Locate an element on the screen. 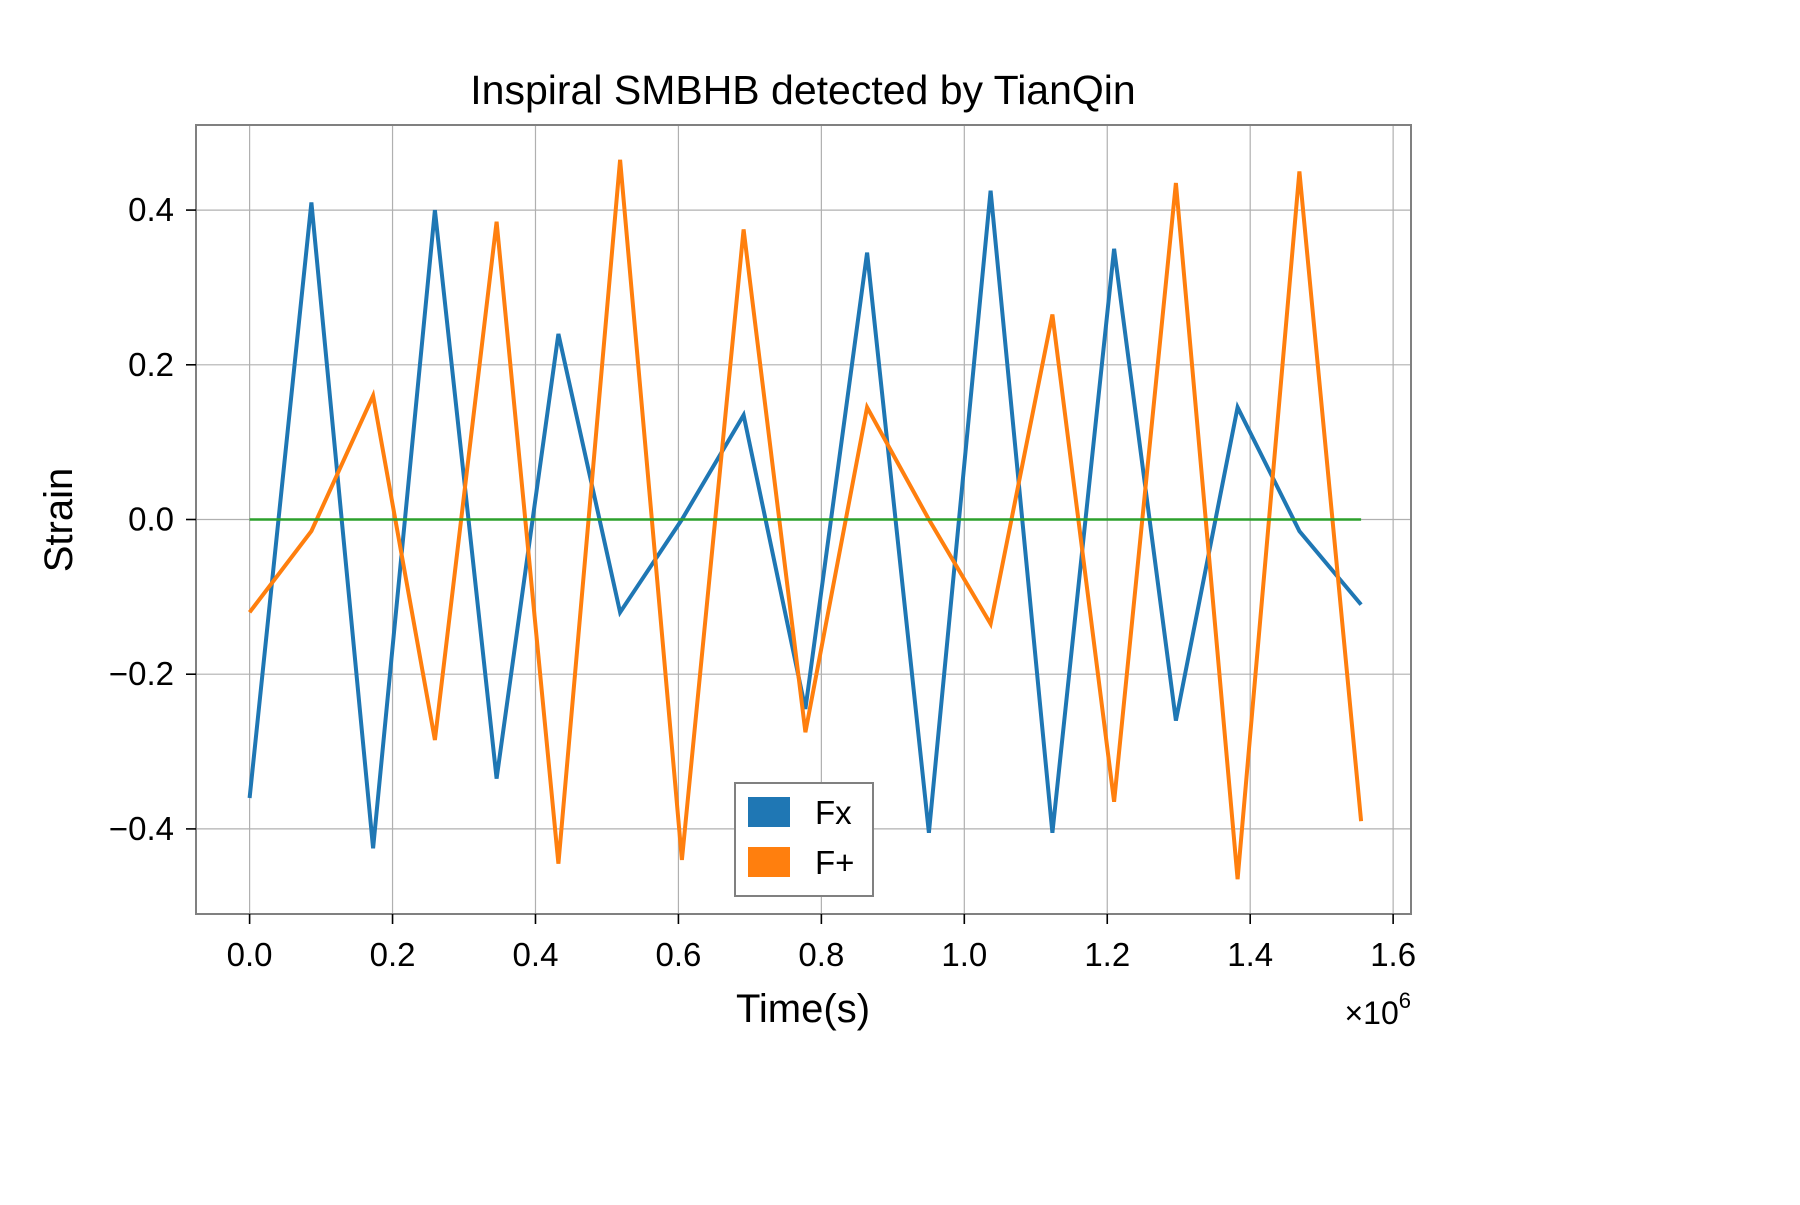  x-tick-label: 0.6 is located at coordinates (678, 954).